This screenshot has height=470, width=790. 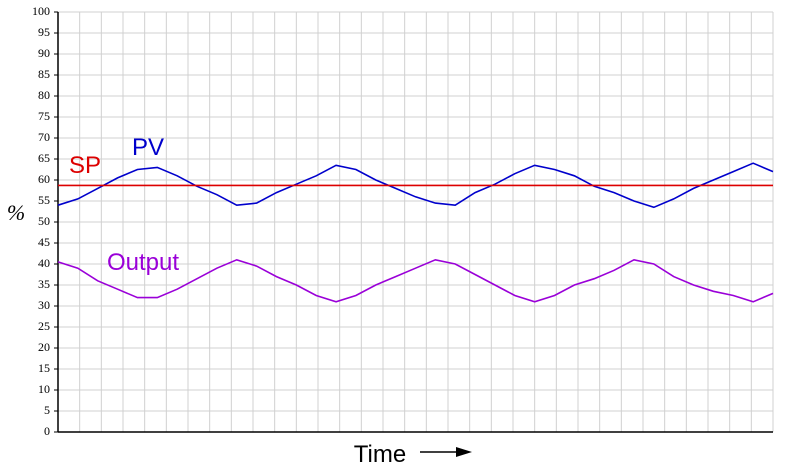 What do you see at coordinates (44, 284) in the screenshot?
I see `y-tick-label: 35` at bounding box center [44, 284].